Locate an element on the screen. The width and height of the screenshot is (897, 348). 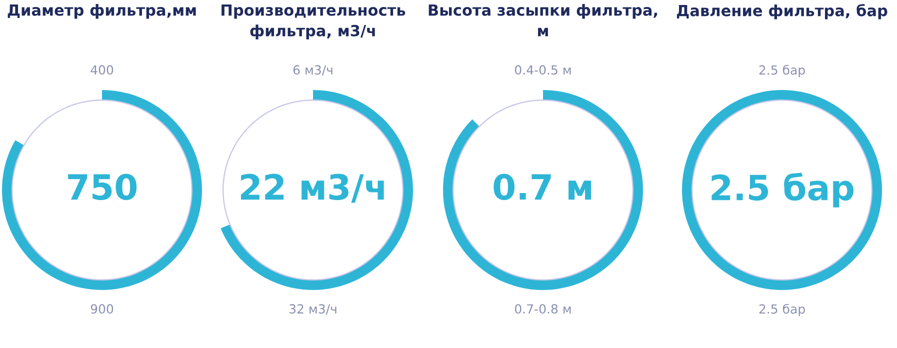
text: 400 is located at coordinates (102, 70).